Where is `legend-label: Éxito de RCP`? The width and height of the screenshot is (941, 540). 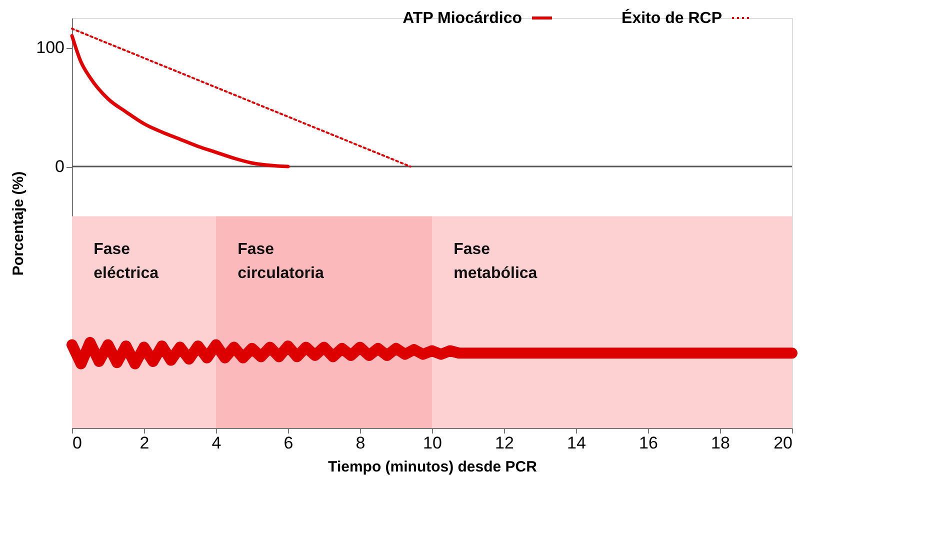 legend-label: Éxito de RCP is located at coordinates (672, 17).